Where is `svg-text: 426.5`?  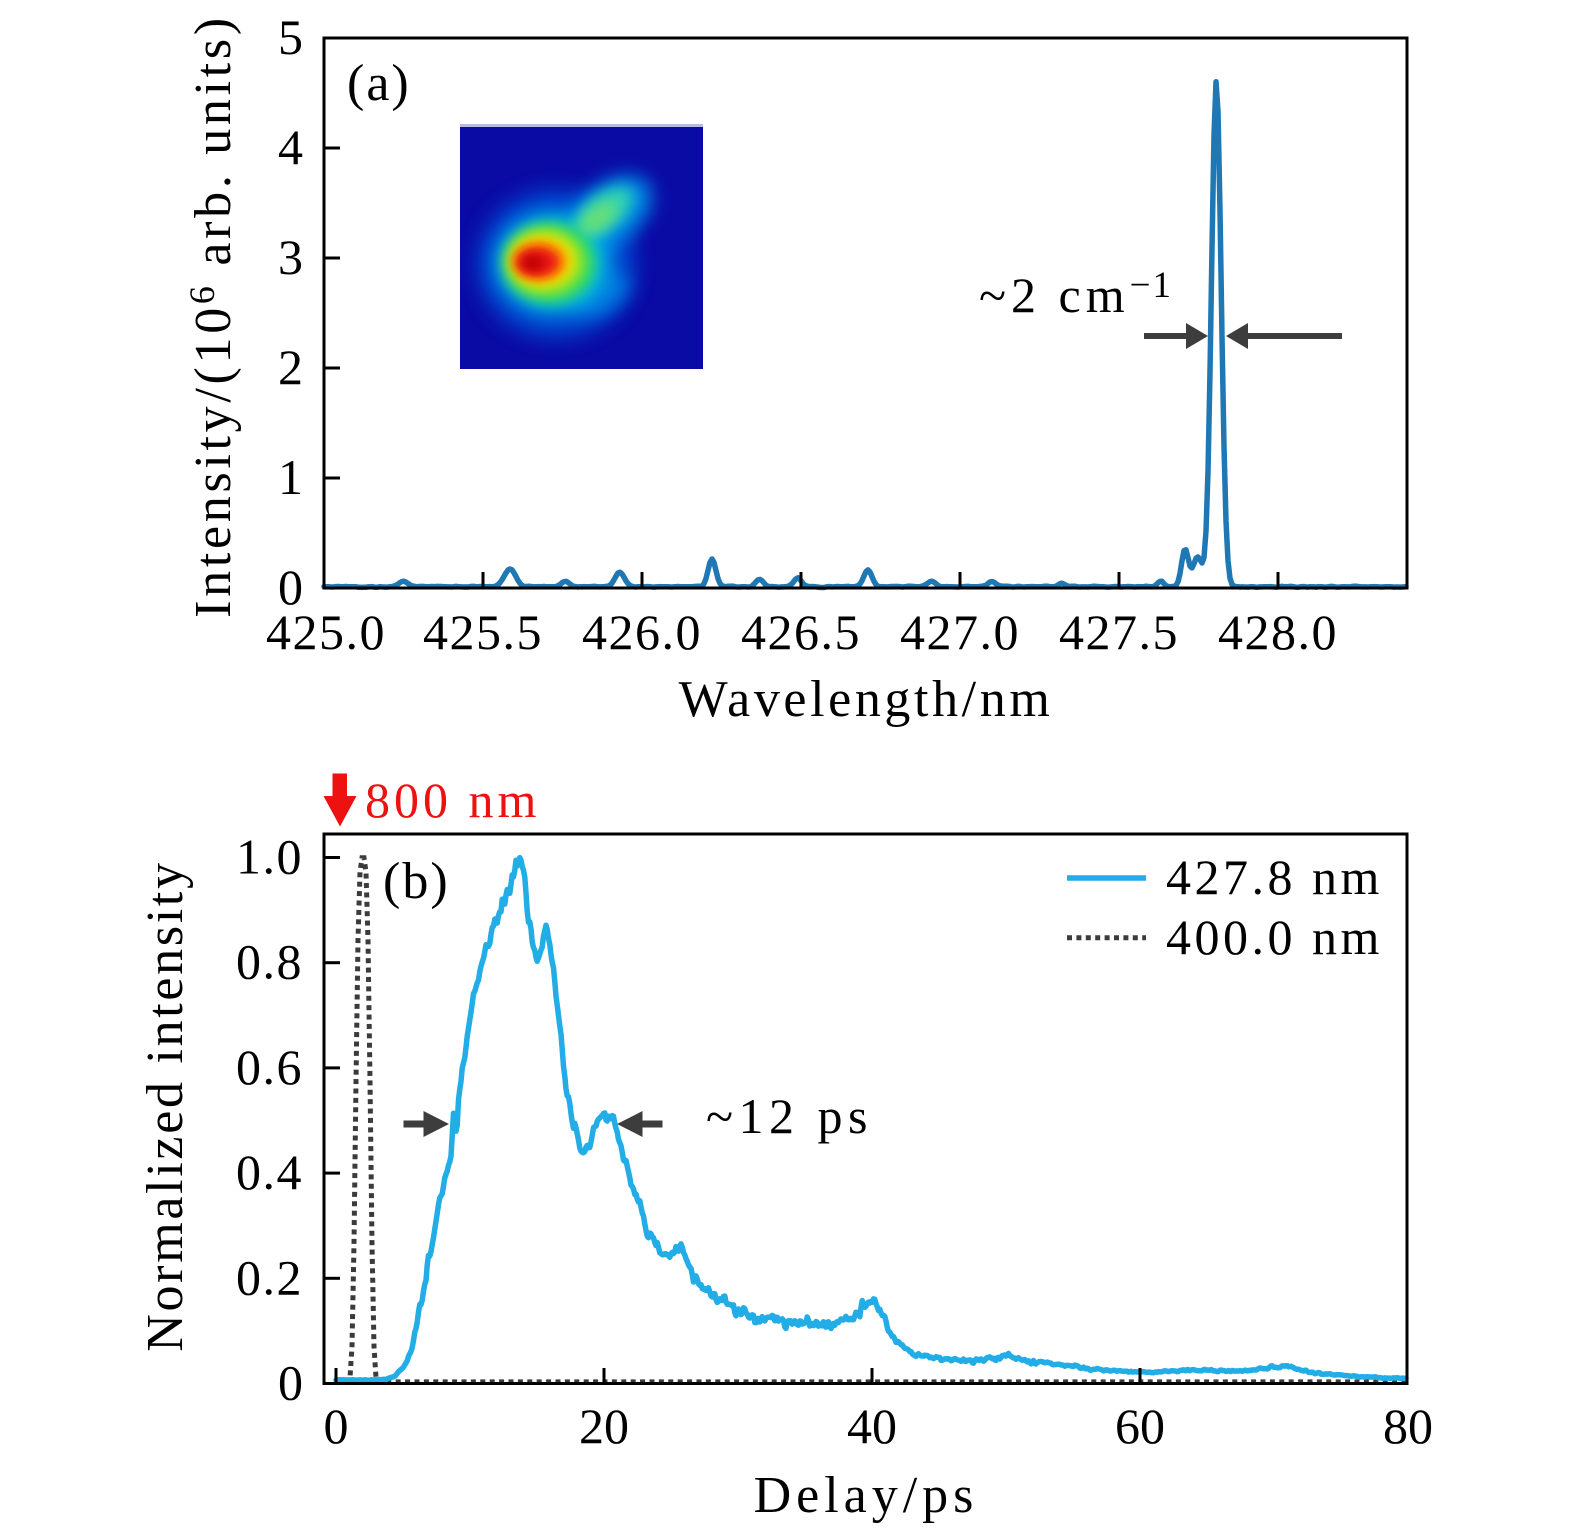 svg-text: 426.5 is located at coordinates (801, 632).